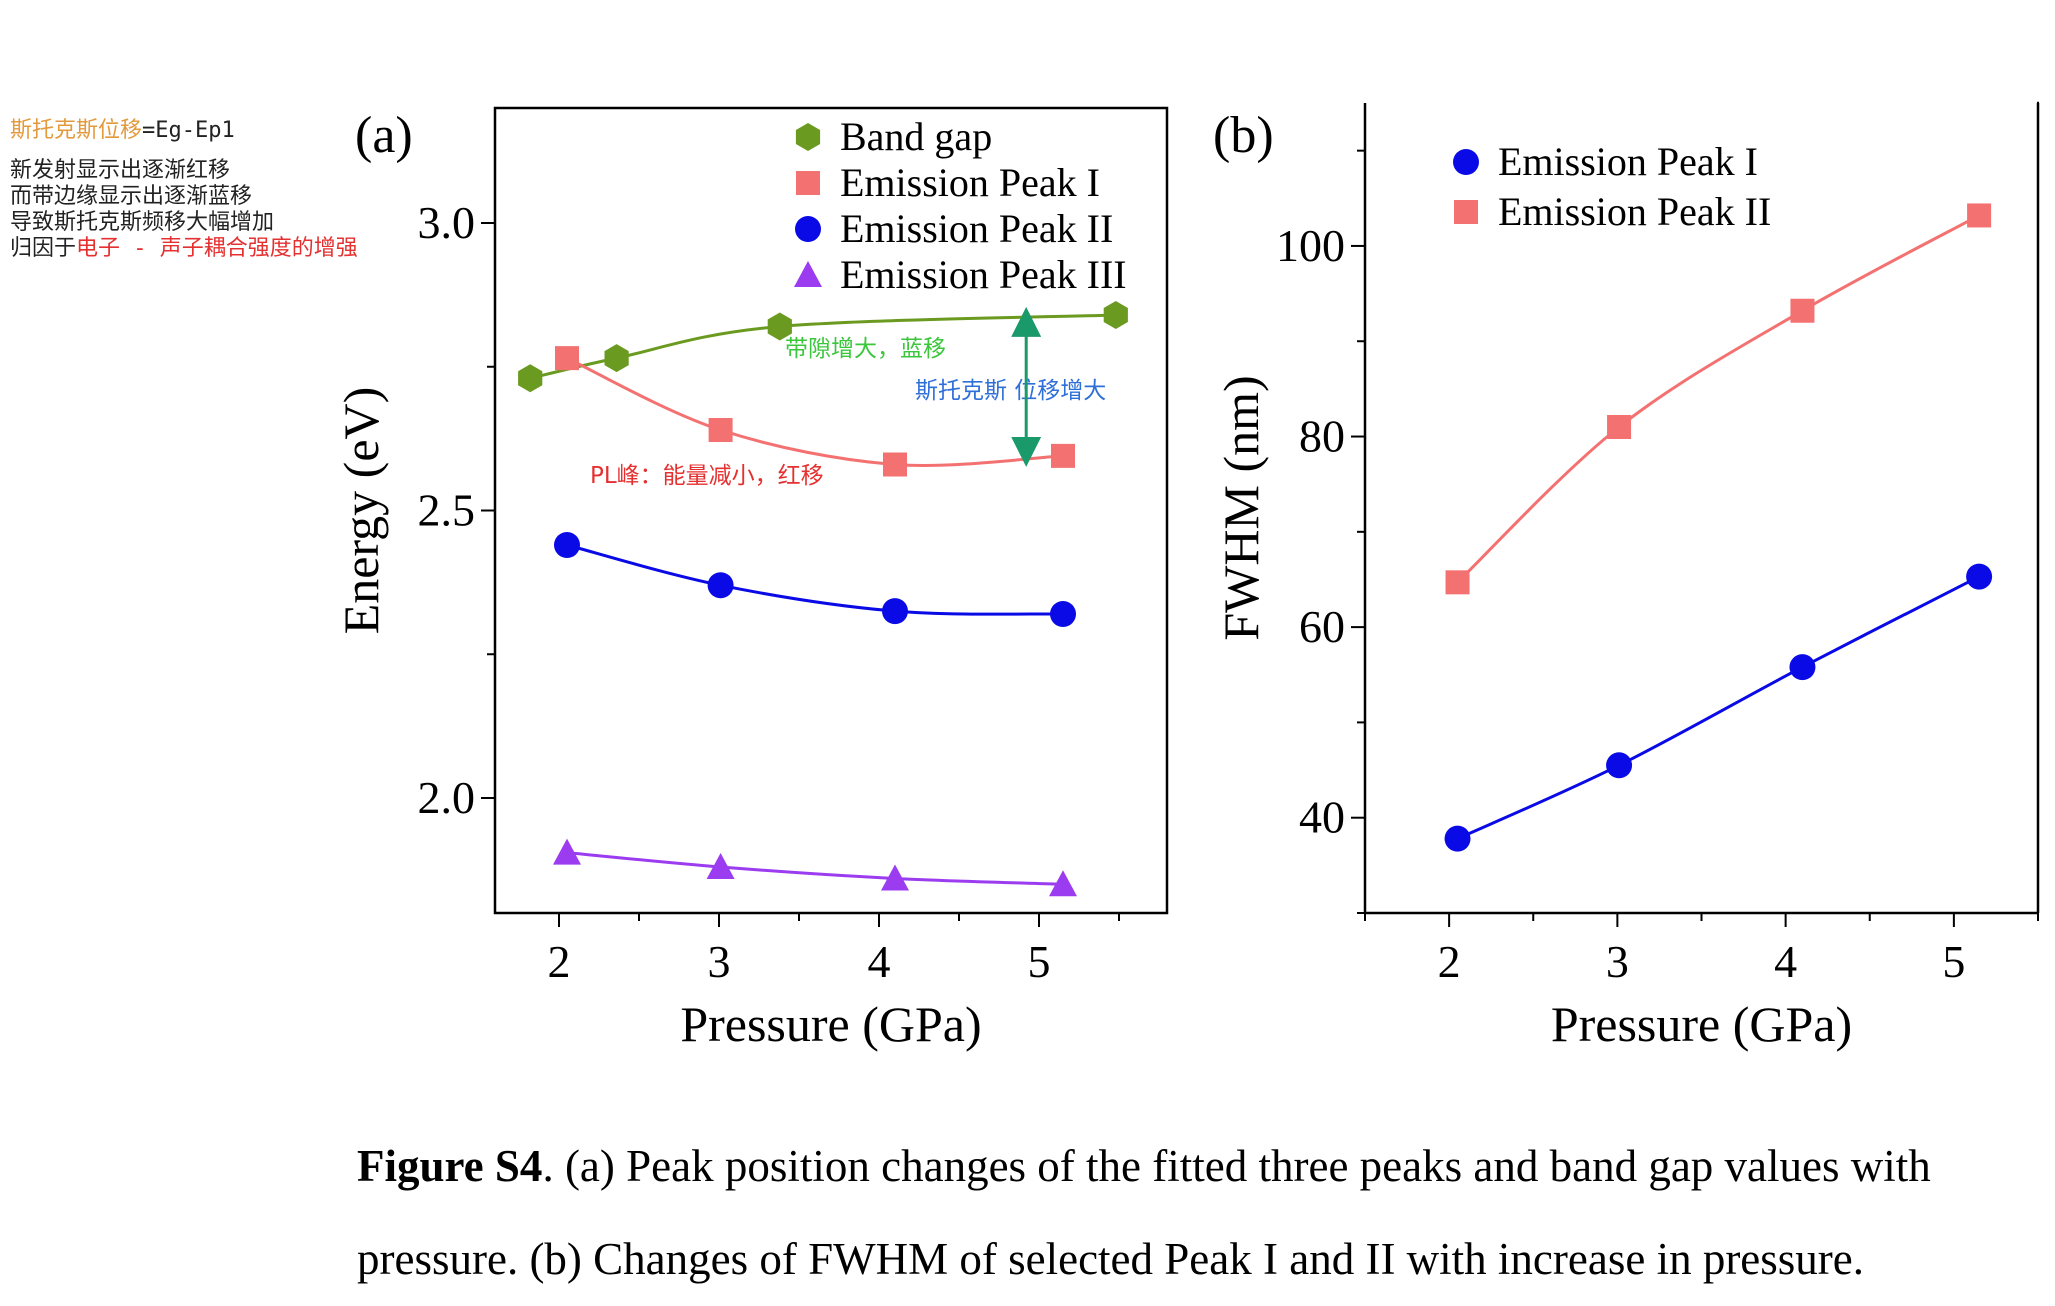 This screenshot has width=2055, height=1306. I want to click on note-line-5: 归因于电子 - 声子耦合强度的增强, so click(184, 249).